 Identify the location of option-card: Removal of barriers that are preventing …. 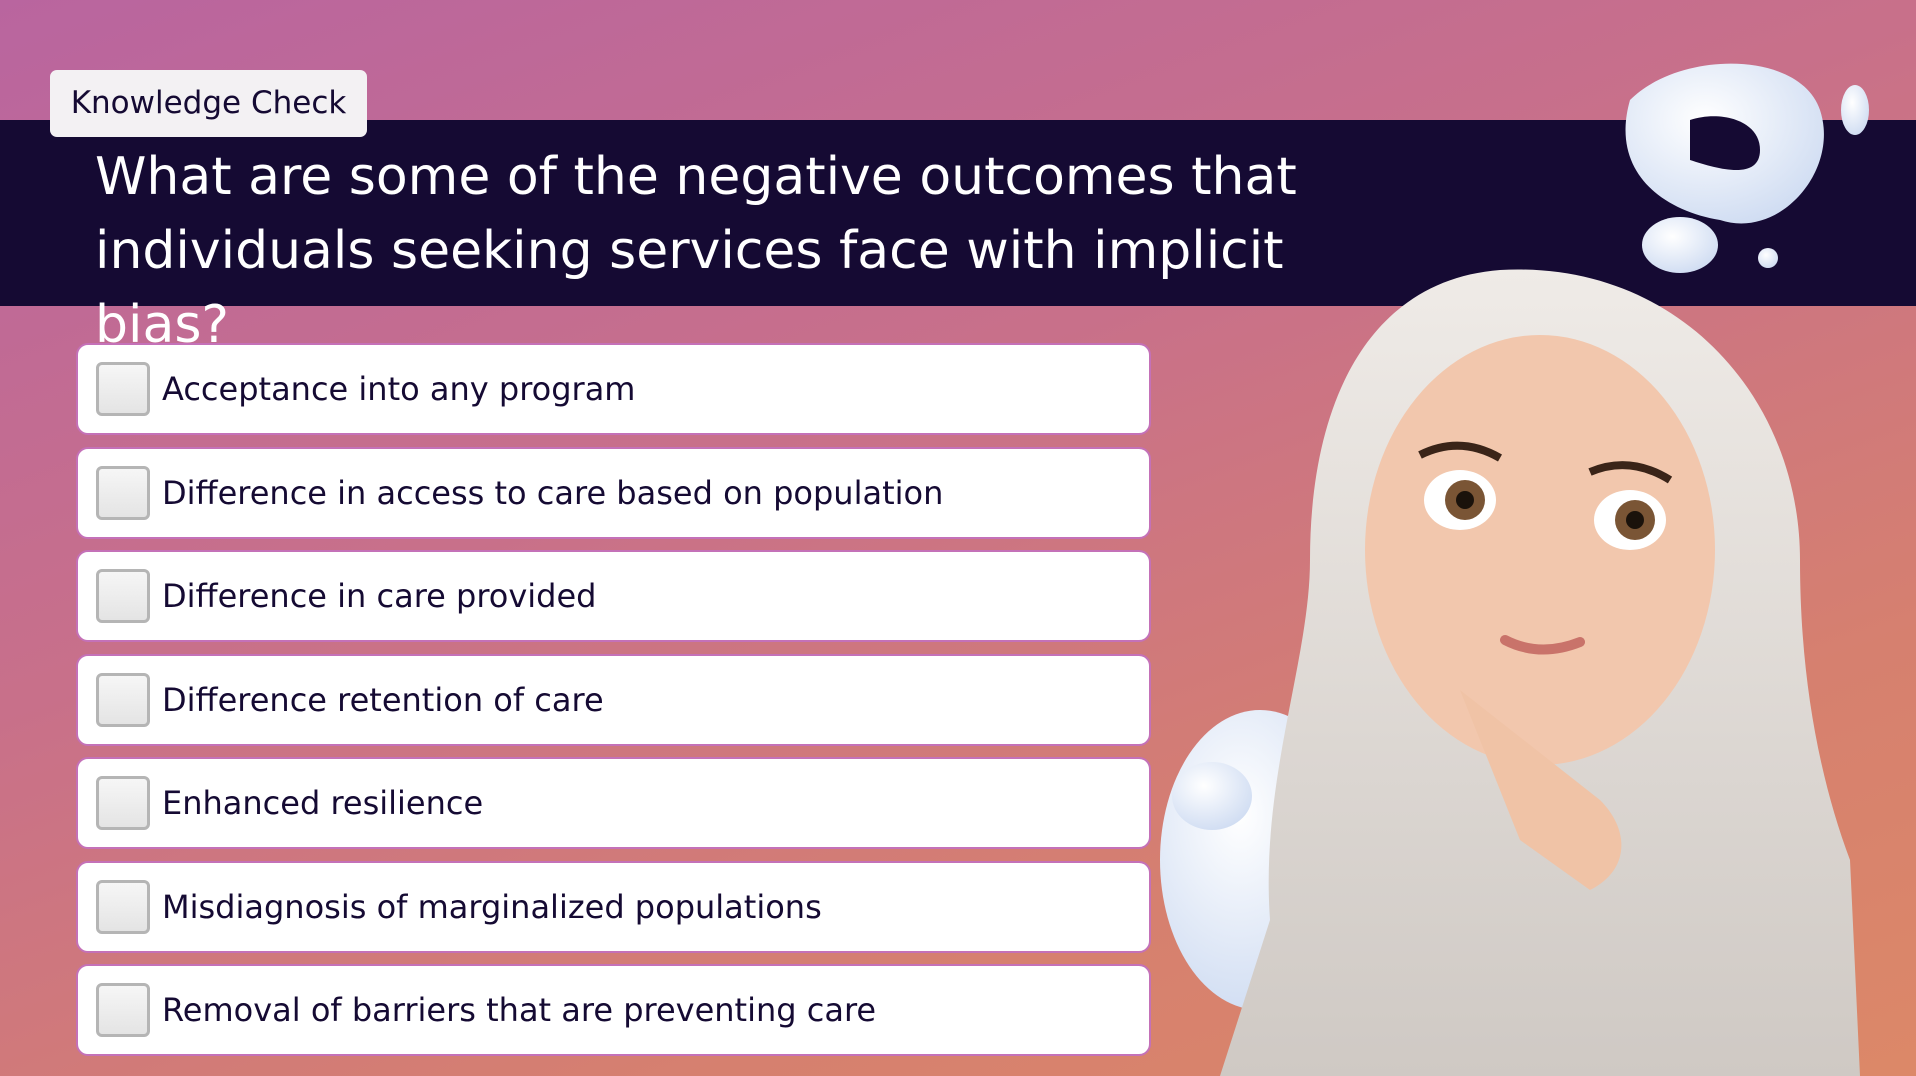
(613, 1010).